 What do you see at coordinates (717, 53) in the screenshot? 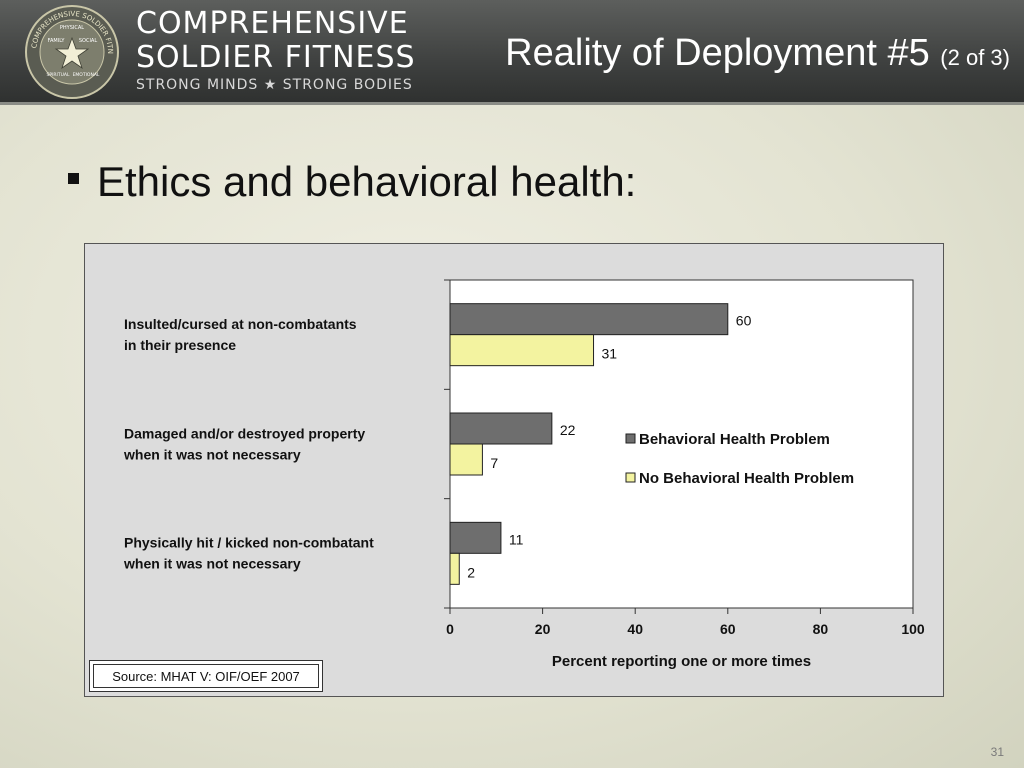
I see `slide-title-main: Reality of Deployment #5` at bounding box center [717, 53].